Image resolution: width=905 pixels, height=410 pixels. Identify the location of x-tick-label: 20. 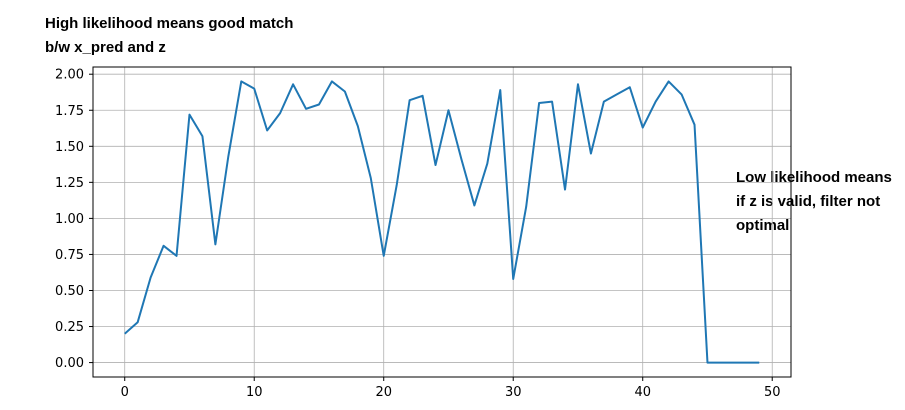
(383, 392).